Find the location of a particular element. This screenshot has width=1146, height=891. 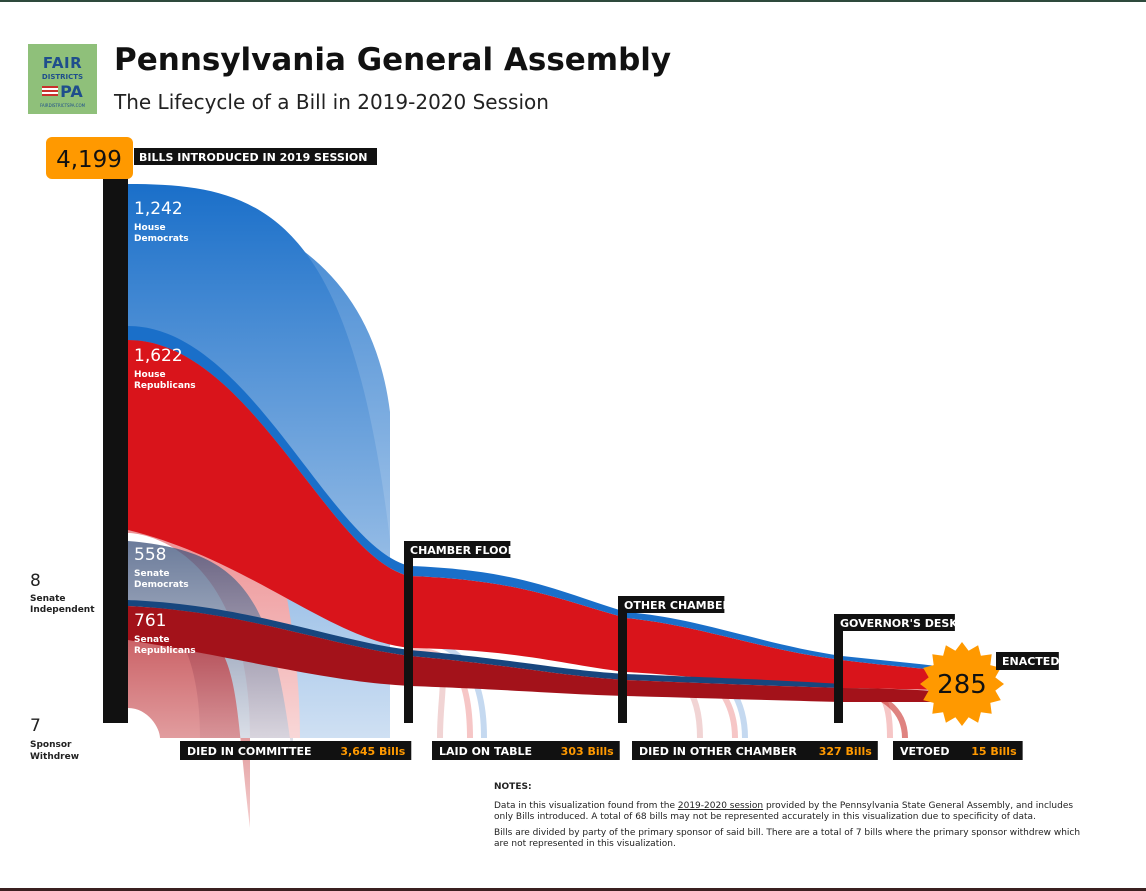

enacted-label: ENACTED is located at coordinates (1030, 661).